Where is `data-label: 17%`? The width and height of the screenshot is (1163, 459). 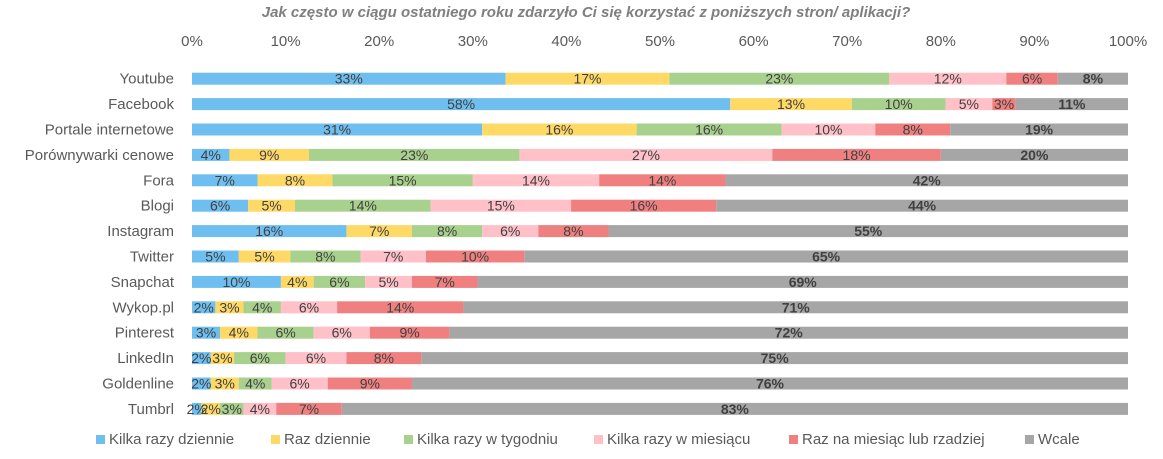 data-label: 17% is located at coordinates (587, 79).